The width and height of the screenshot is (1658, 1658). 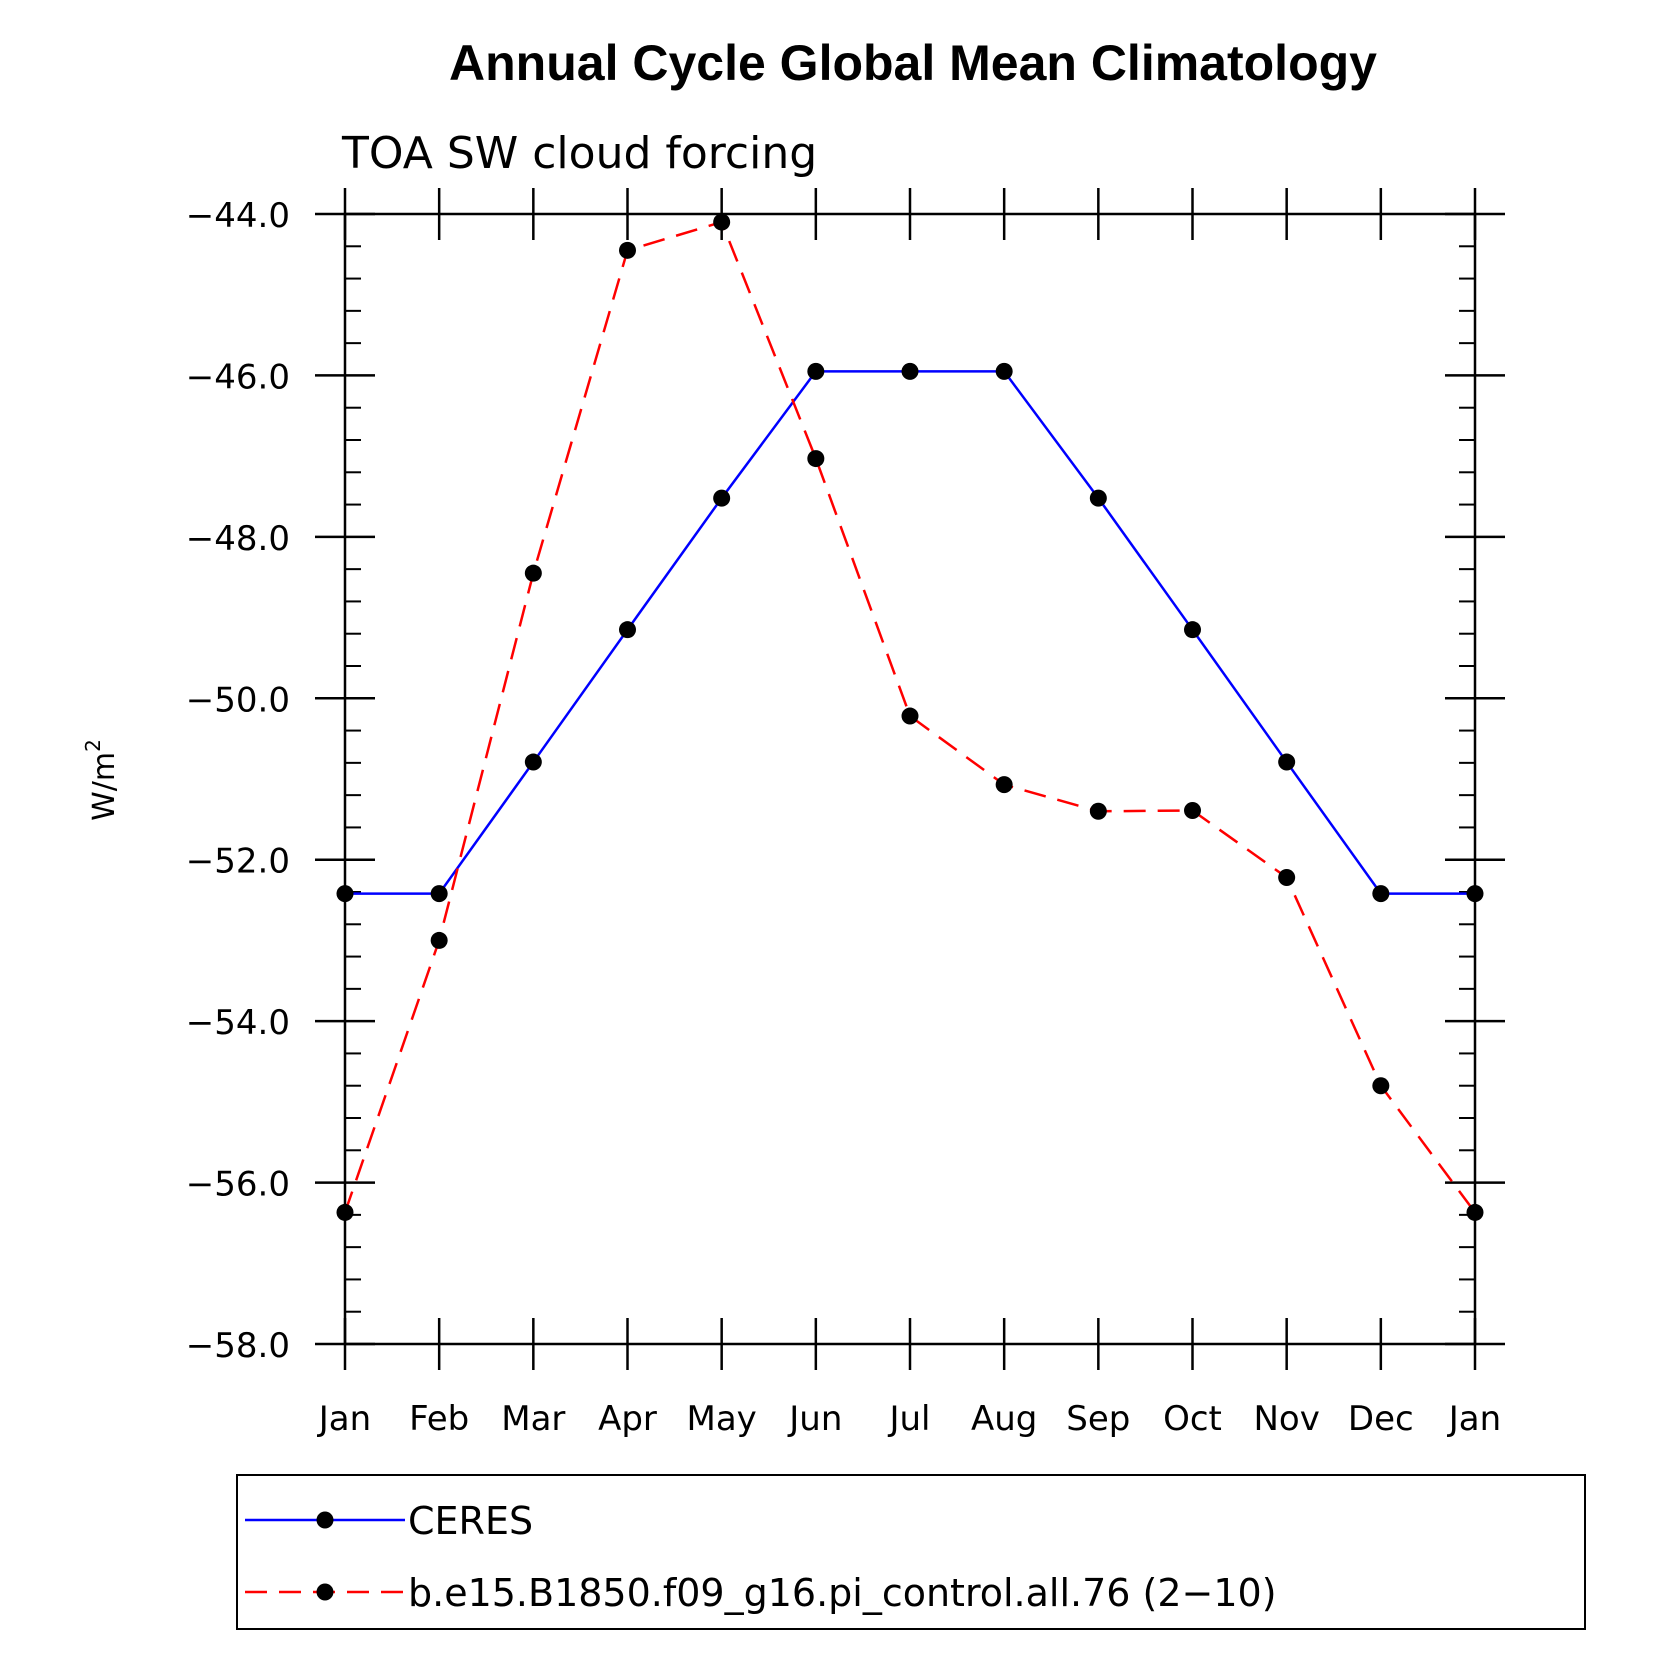 I want to click on x-tick-label: Apr, so click(x=627, y=1419).